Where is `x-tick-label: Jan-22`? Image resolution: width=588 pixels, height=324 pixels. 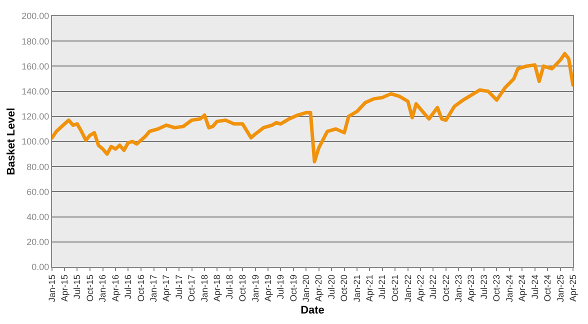
x-tick-label: Jan-22 is located at coordinates (407, 288).